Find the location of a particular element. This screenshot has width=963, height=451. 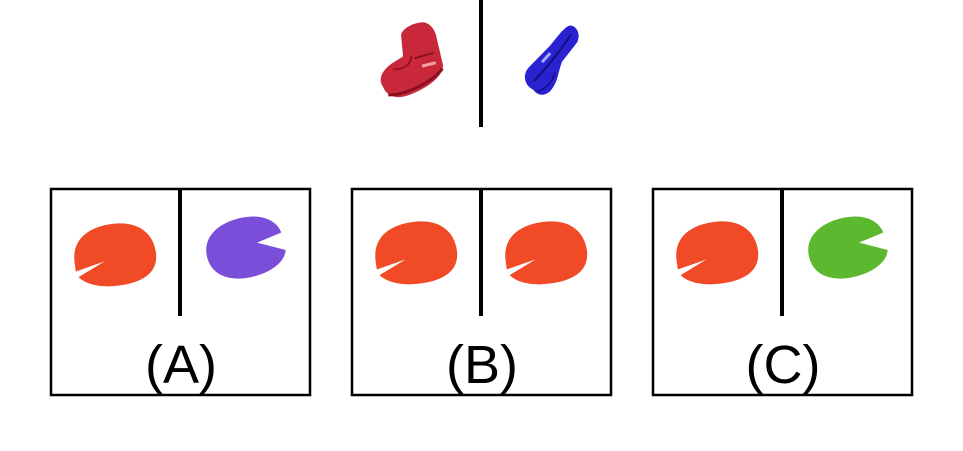

option-b-right-disc-icon is located at coordinates (546, 253).